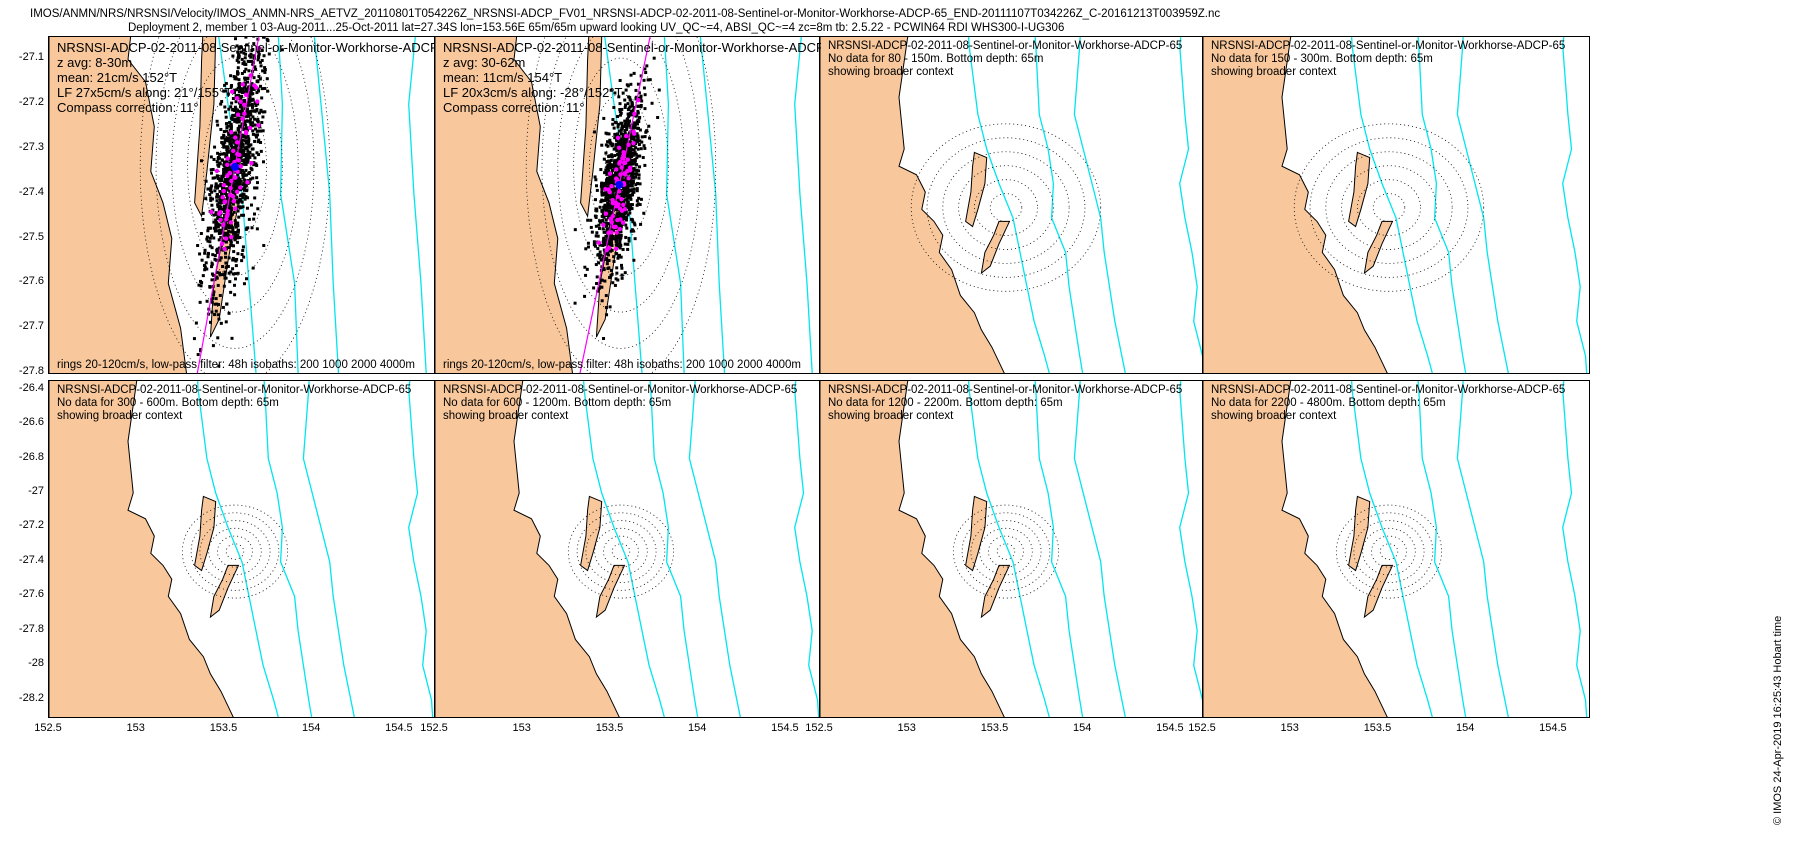 The image size is (1800, 850). I want to click on isobath-1000m, so click(1059, 549).